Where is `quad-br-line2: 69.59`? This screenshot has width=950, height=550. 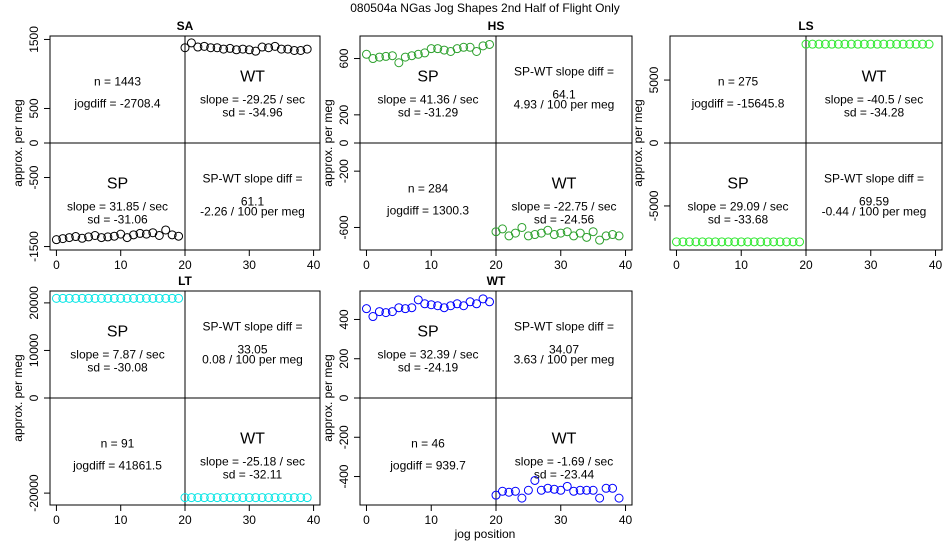 quad-br-line2: 69.59 is located at coordinates (874, 202).